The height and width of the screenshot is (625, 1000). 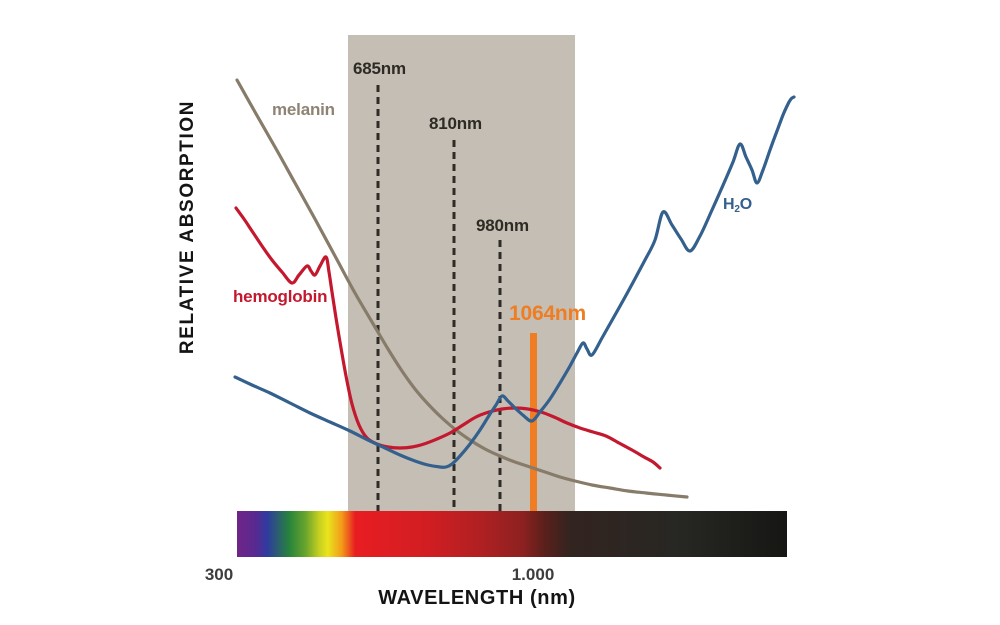 What do you see at coordinates (187, 227) in the screenshot?
I see `y-axis-label: RELATIVE ABSORPTION` at bounding box center [187, 227].